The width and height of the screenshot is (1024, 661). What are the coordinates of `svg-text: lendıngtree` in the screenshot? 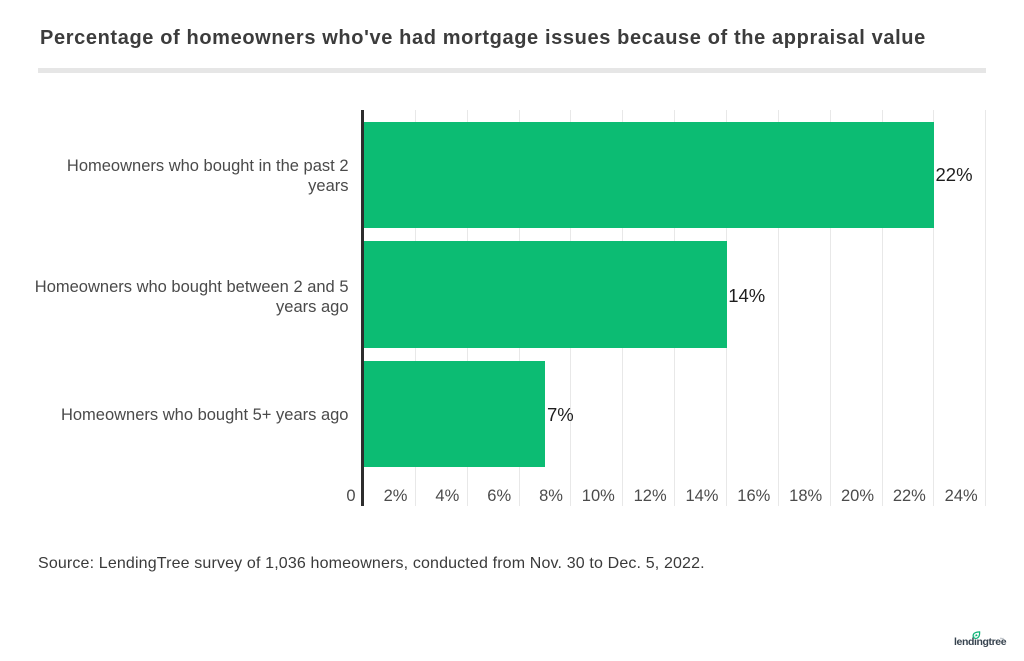 It's located at (980, 642).